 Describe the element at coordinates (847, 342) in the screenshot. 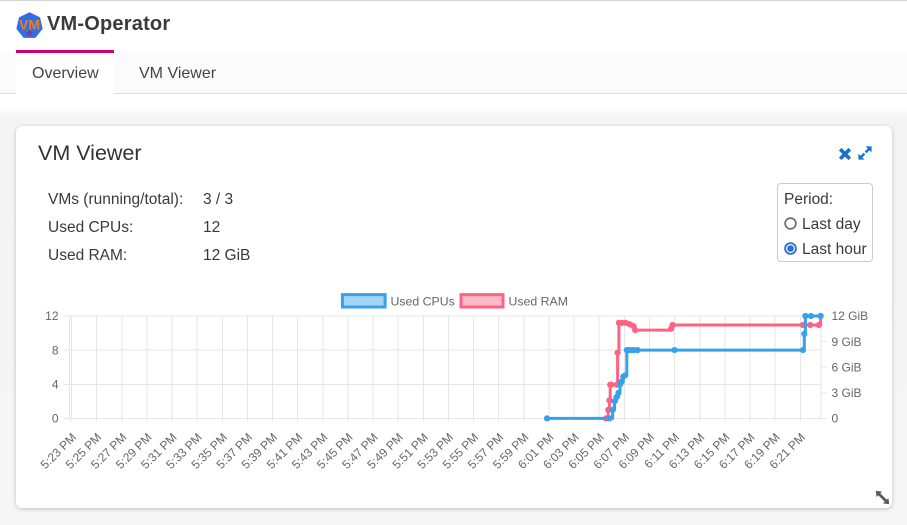

I see `svg-text: 9 GiB` at that location.